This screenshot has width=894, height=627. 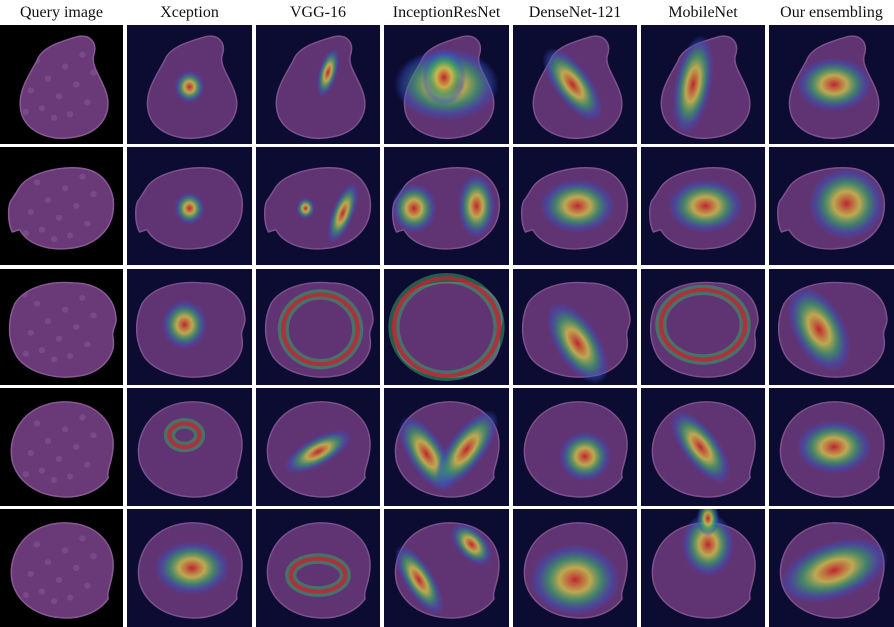 I want to click on column-title-our-ensembling: Our ensembling, so click(x=831, y=12).